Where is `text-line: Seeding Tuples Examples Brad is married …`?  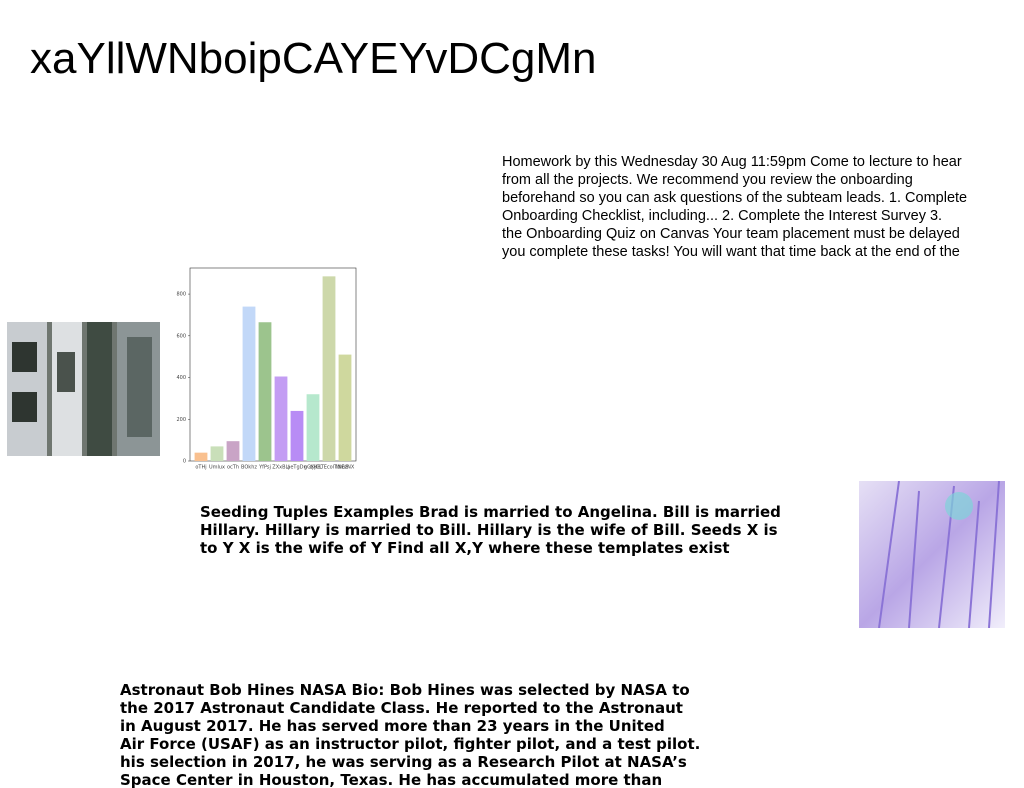
text-line: Seeding Tuples Examples Brad is married … is located at coordinates (490, 512).